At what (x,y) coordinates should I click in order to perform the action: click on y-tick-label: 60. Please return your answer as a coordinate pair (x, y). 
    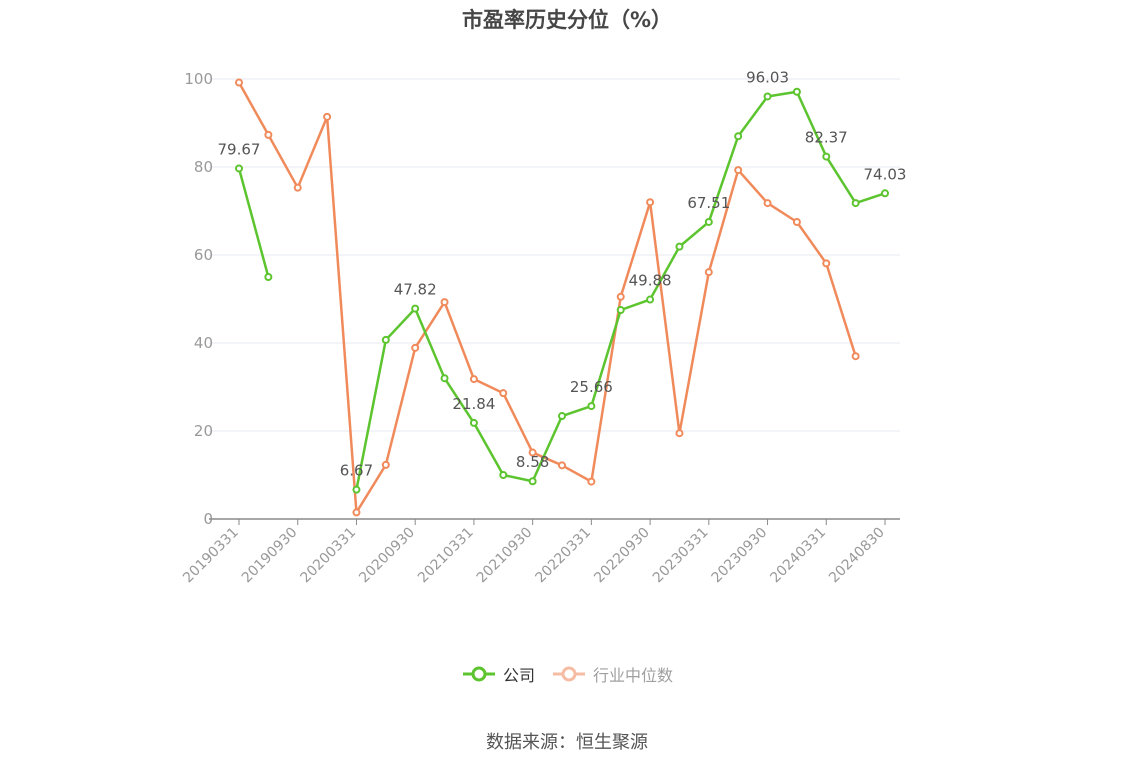
    Looking at the image, I should click on (203, 255).